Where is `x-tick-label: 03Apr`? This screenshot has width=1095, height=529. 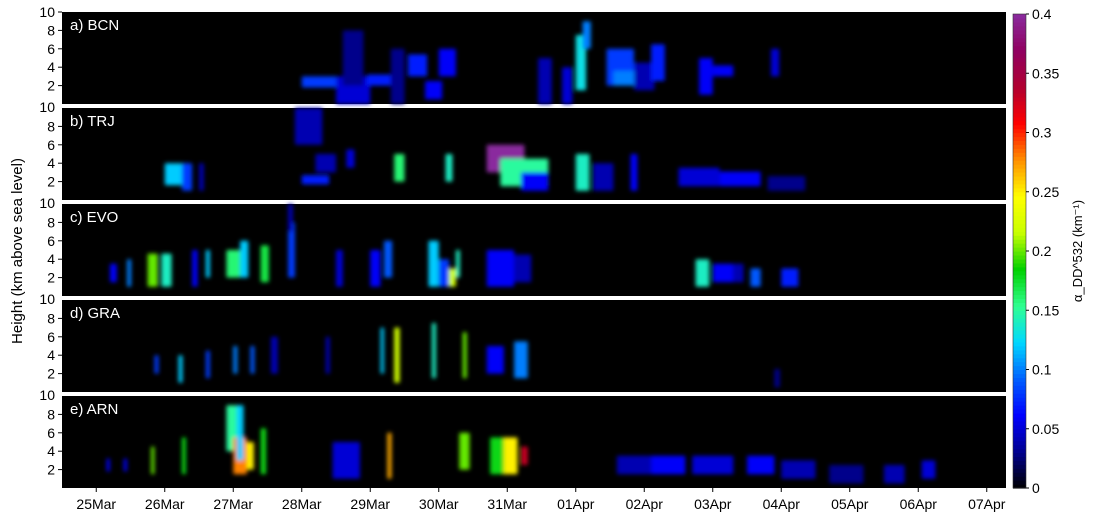
x-tick-label: 03Apr is located at coordinates (713, 504).